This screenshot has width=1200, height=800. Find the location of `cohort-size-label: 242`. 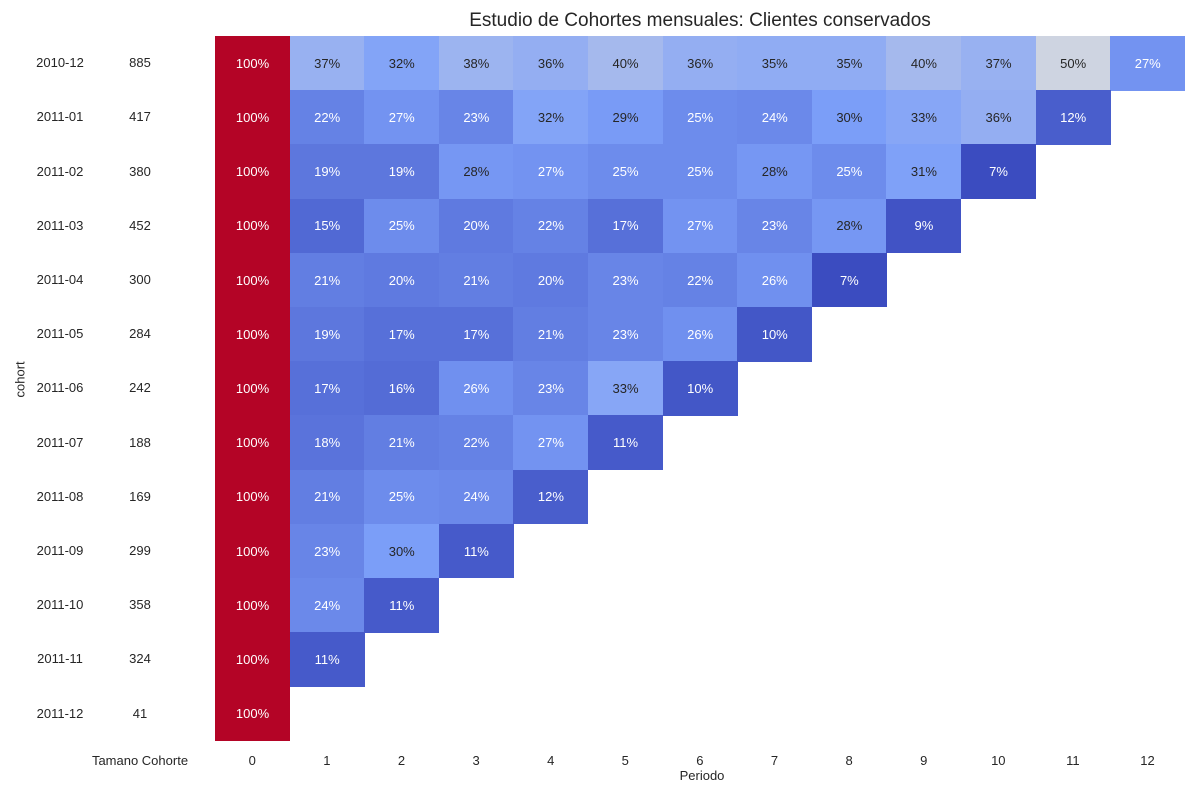

cohort-size-label: 242 is located at coordinates (140, 388).